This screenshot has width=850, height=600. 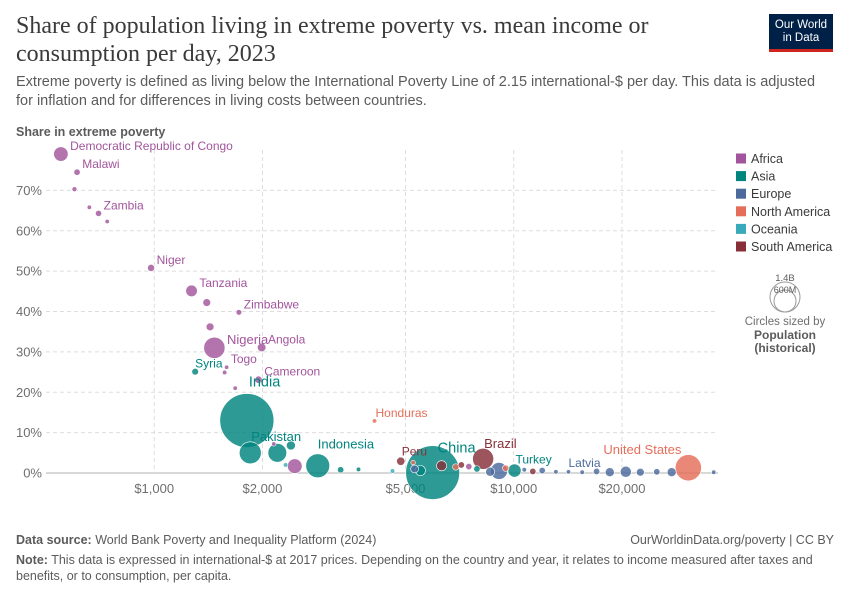 I want to click on x-tick-label: $1,000, so click(x=154, y=488).